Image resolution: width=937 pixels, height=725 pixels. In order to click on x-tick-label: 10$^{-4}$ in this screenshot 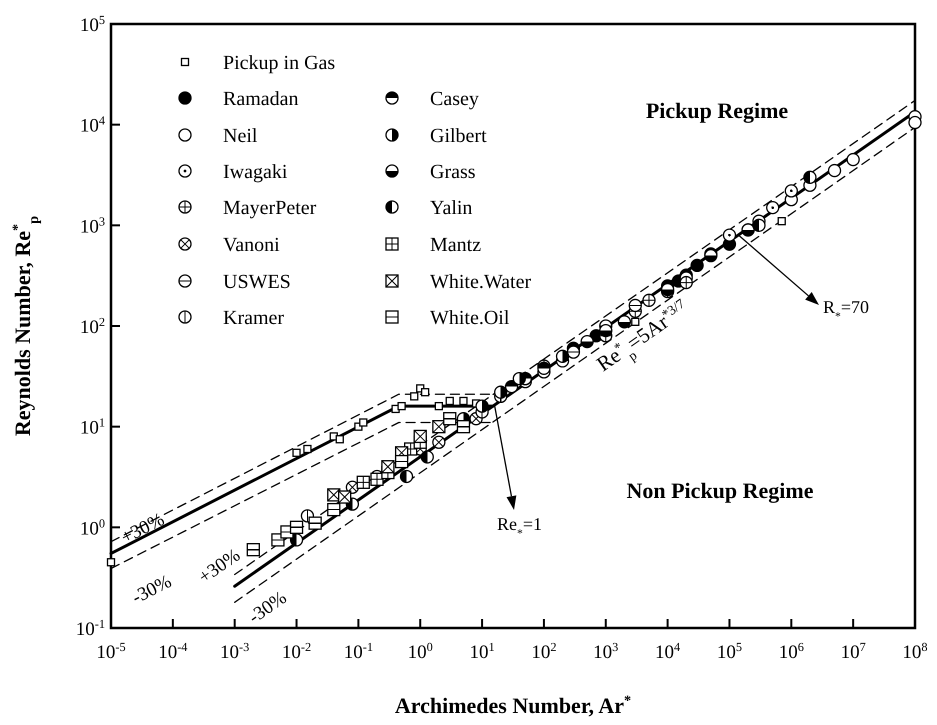, I will do `click(173, 651)`.